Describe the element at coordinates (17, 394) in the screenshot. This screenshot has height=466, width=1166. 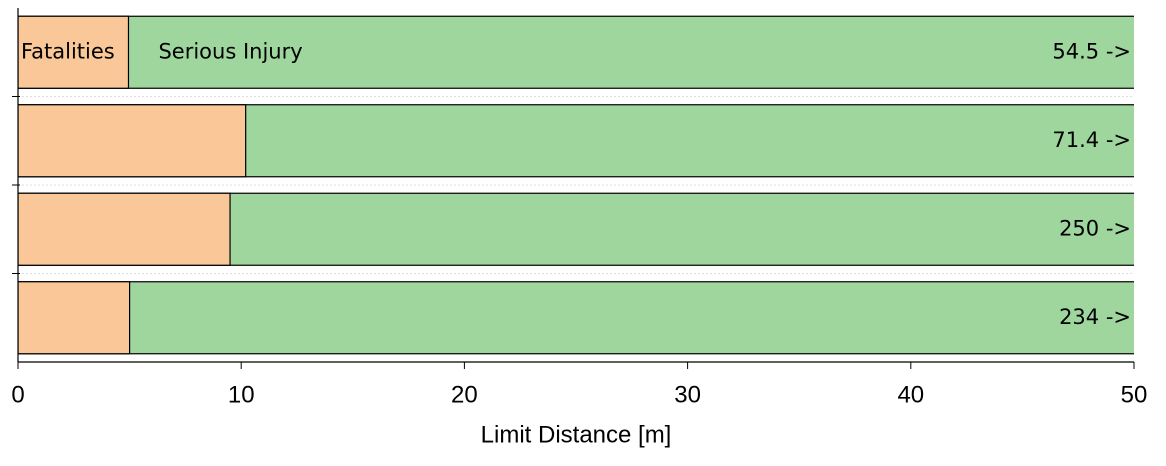
I see `x-tick-label: 0` at that location.